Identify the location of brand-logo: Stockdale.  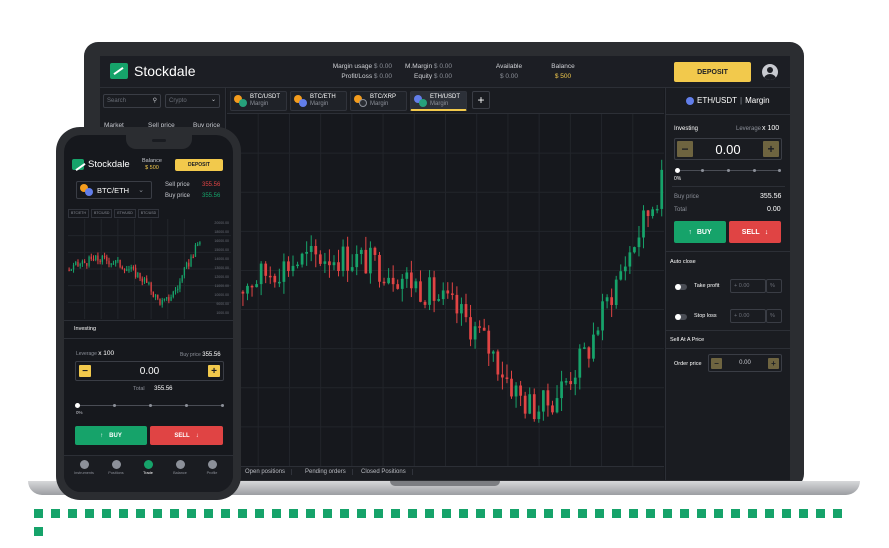
(152, 71).